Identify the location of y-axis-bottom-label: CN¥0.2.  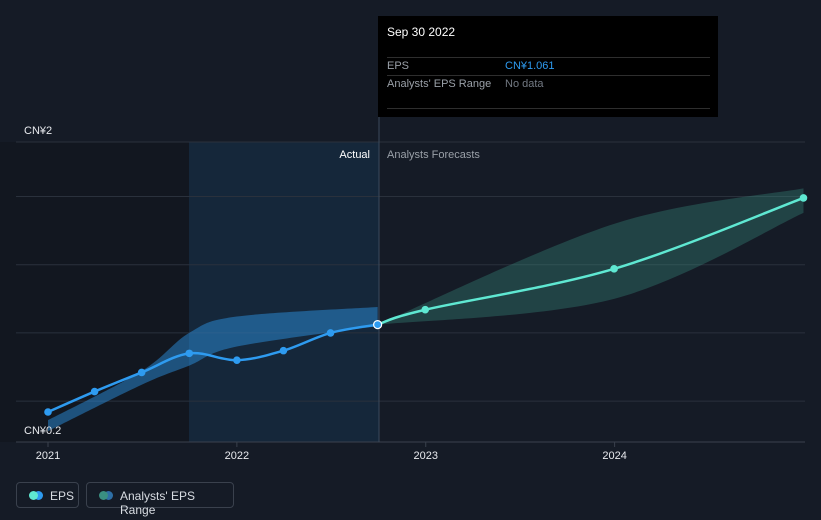
(42, 431).